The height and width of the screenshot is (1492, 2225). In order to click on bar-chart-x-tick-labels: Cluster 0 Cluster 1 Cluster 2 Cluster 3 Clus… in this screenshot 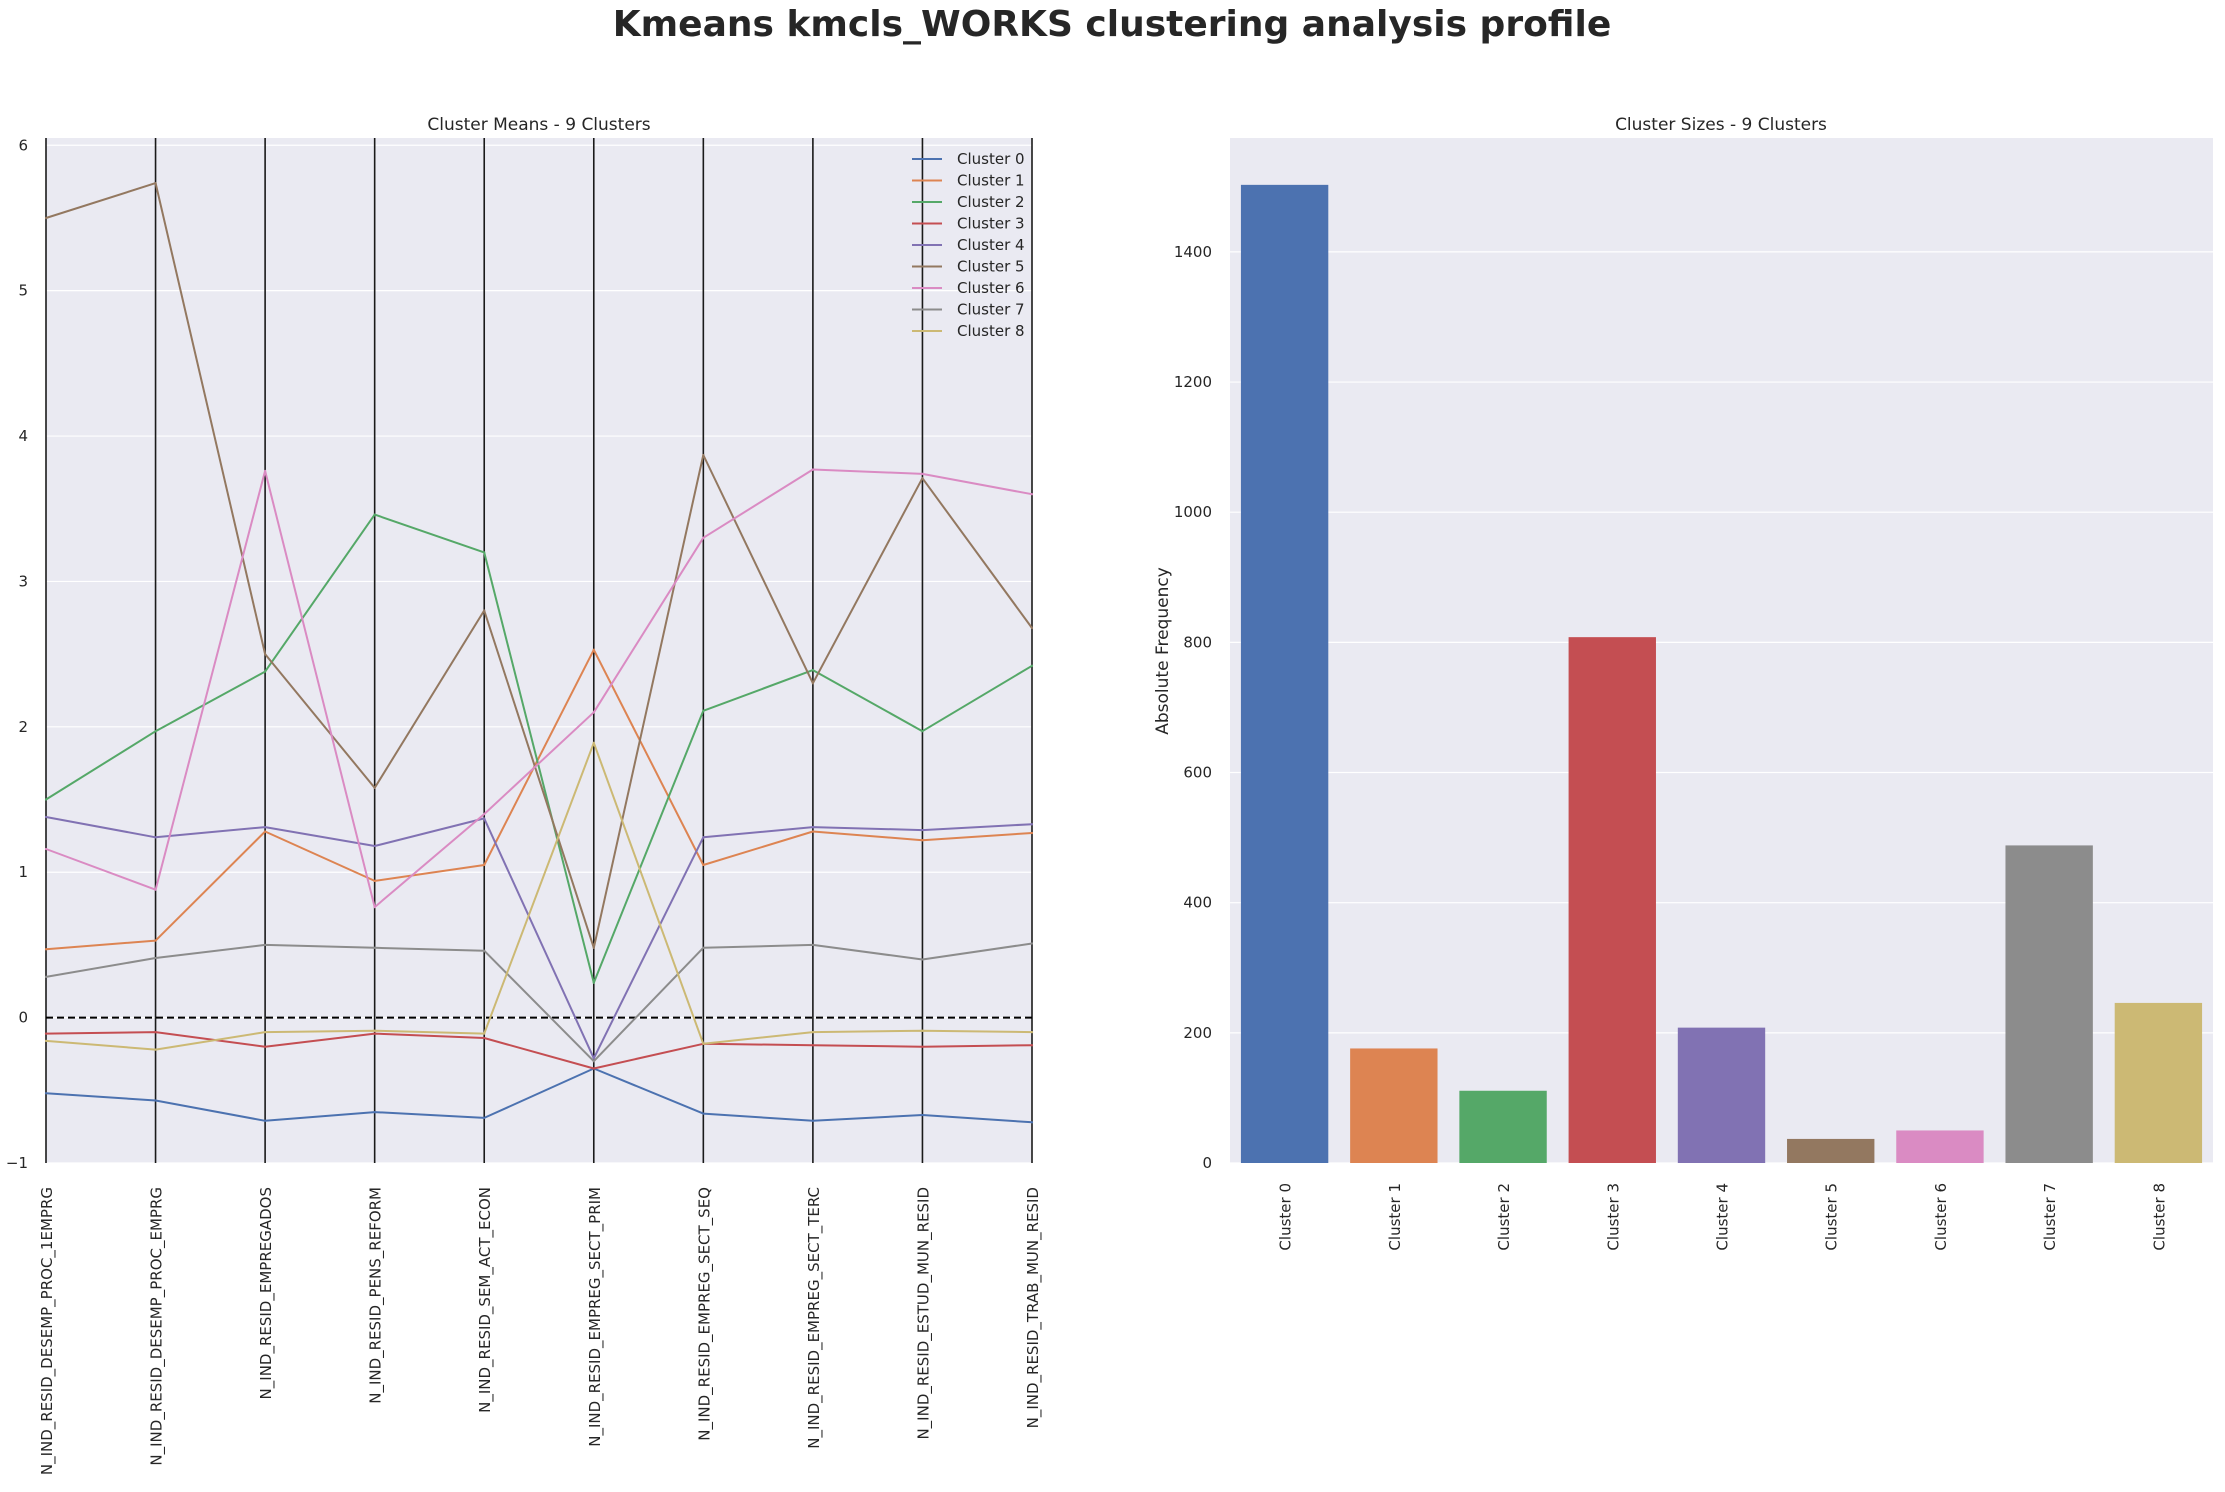, I will do `click(1723, 1217)`.